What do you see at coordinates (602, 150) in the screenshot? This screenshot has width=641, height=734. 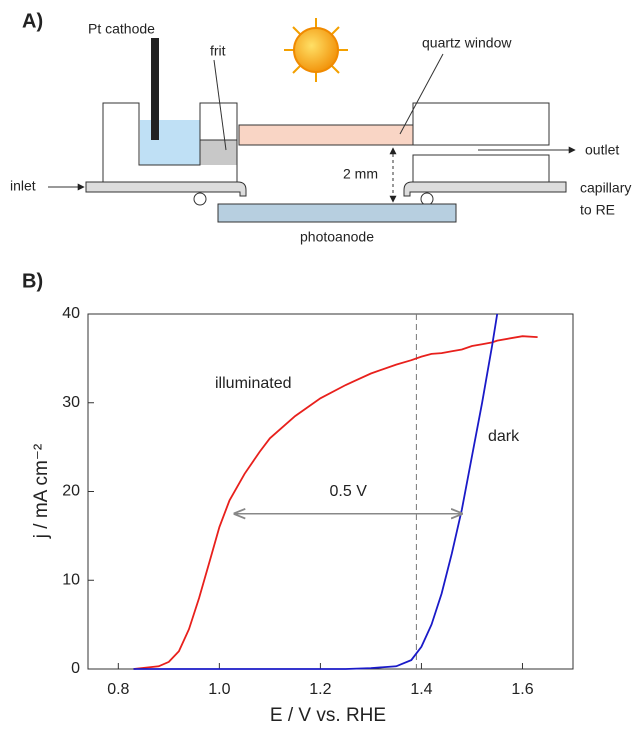 I see `label: outlet` at bounding box center [602, 150].